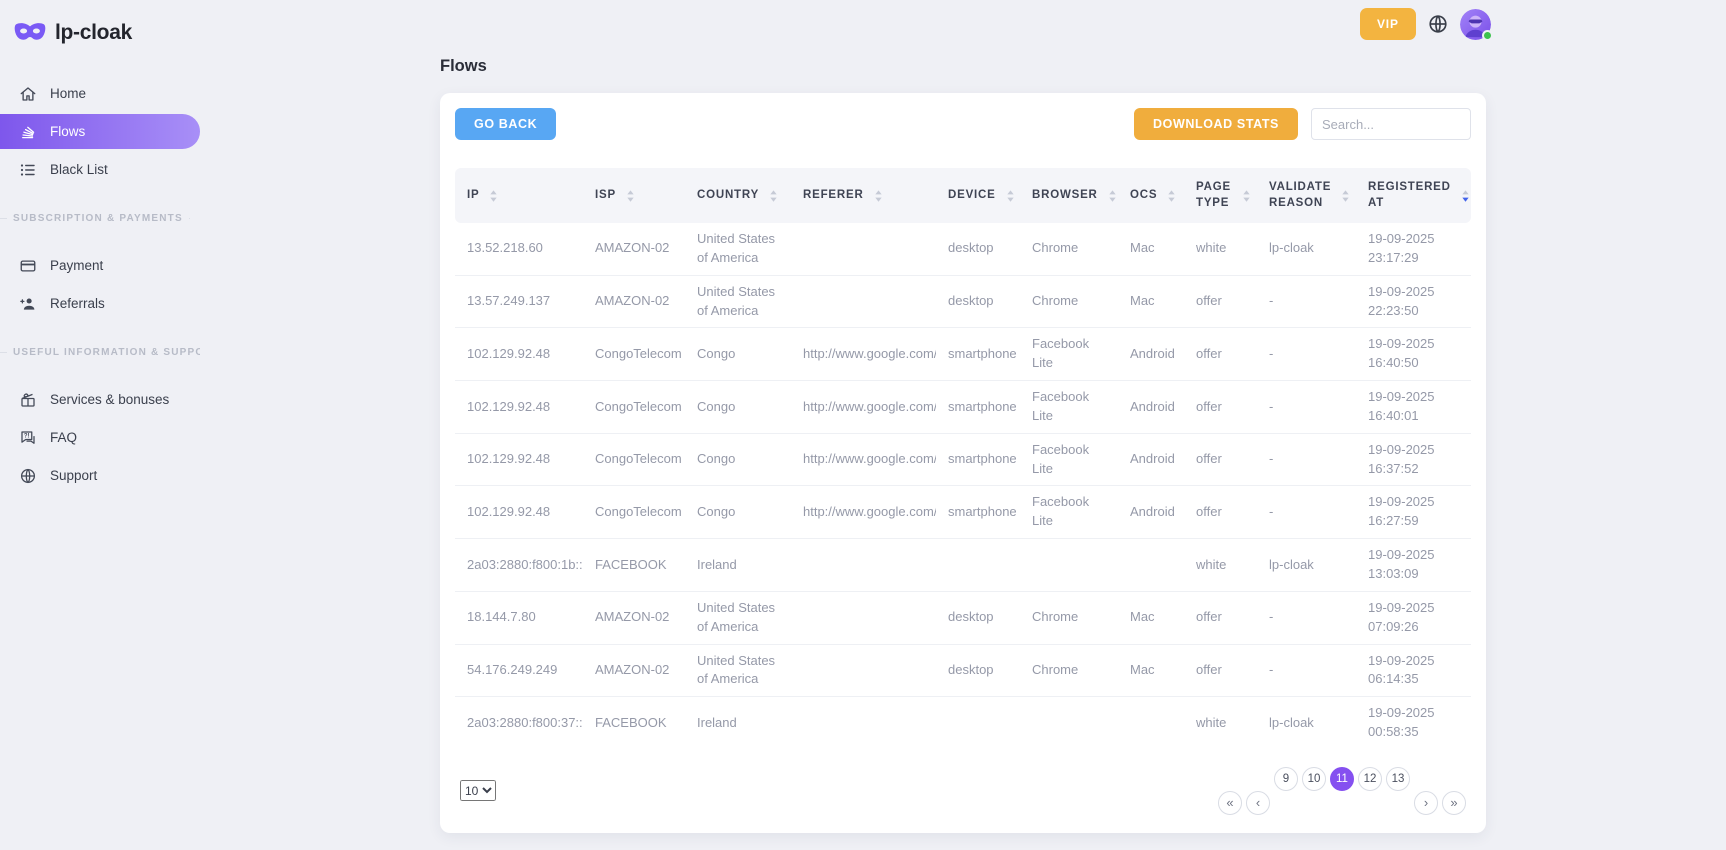 This screenshot has width=1726, height=850. I want to click on sidebar-item-flows: Flows, so click(100, 131).